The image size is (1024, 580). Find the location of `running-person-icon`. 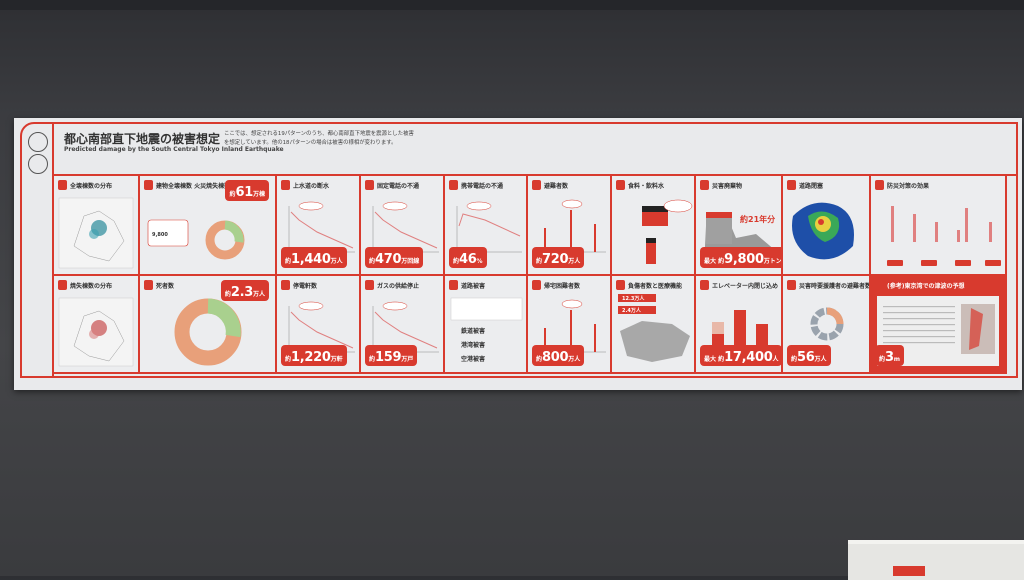

running-person-icon is located at coordinates (536, 185).